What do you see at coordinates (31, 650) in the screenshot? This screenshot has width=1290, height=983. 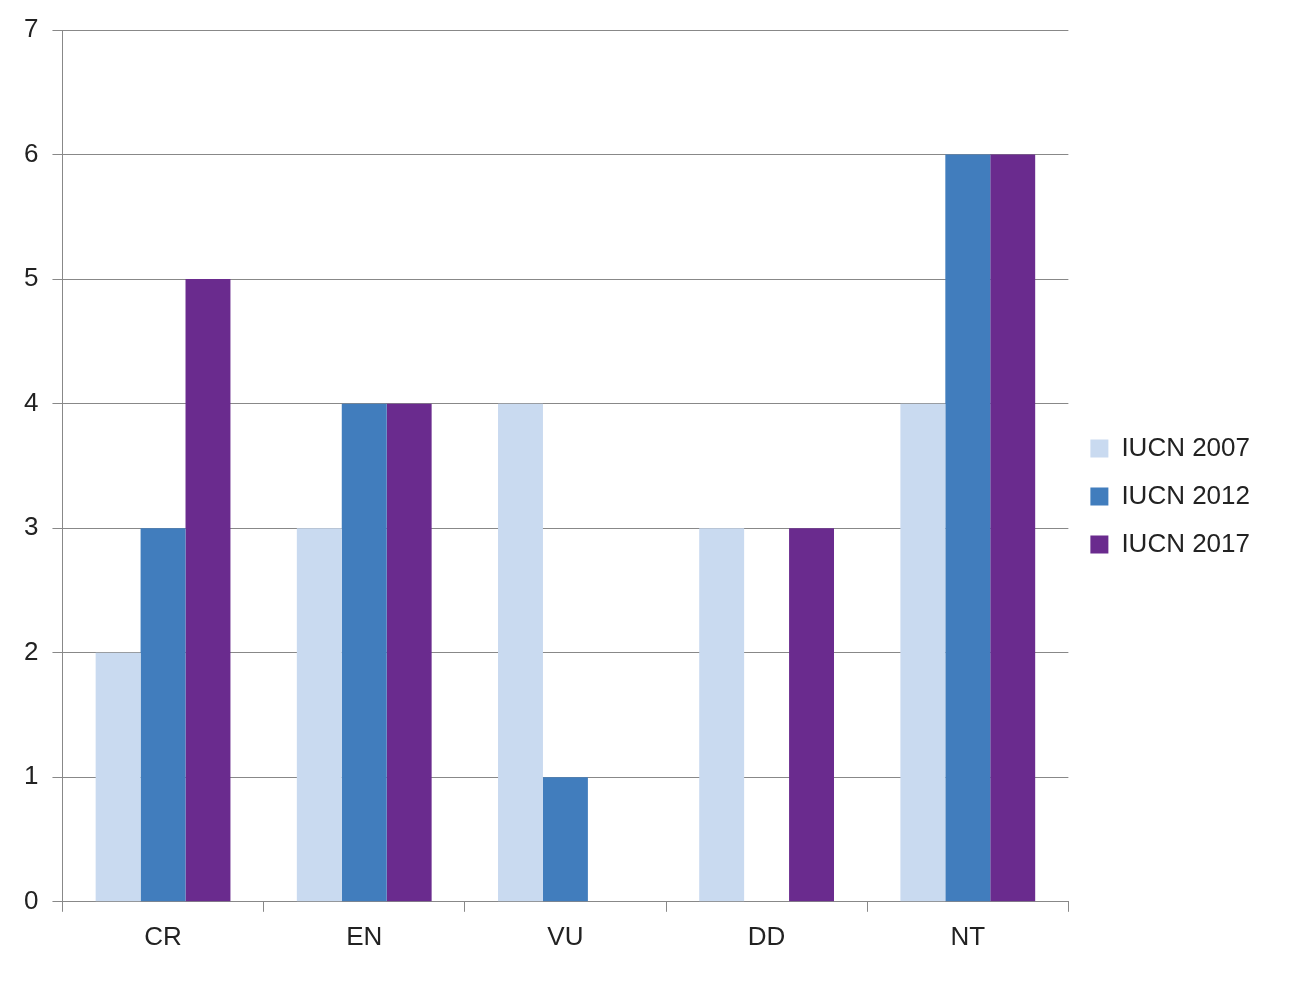 I see `y-tick-label: 2` at bounding box center [31, 650].